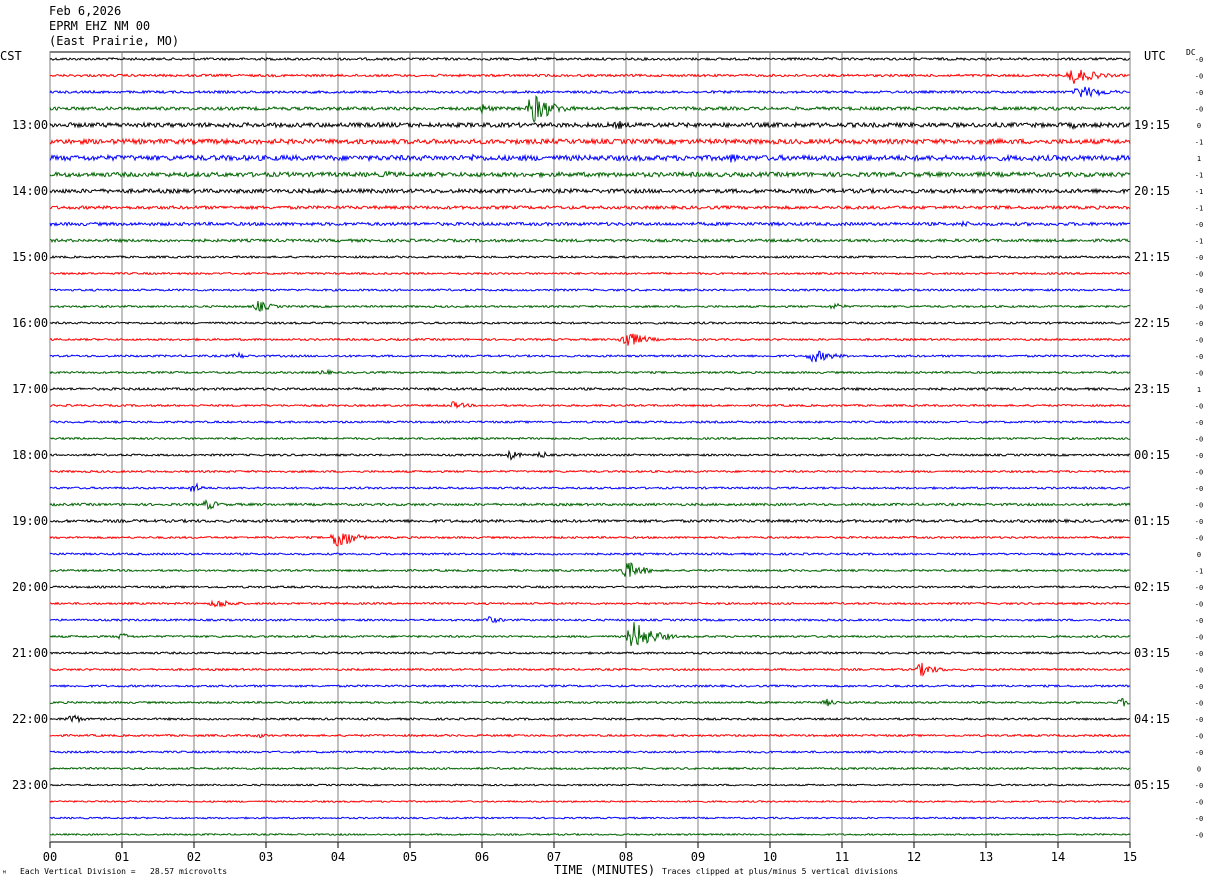 The height and width of the screenshot is (886, 1210). What do you see at coordinates (4, 873) in the screenshot?
I see `footer-mark: ᴹ` at bounding box center [4, 873].